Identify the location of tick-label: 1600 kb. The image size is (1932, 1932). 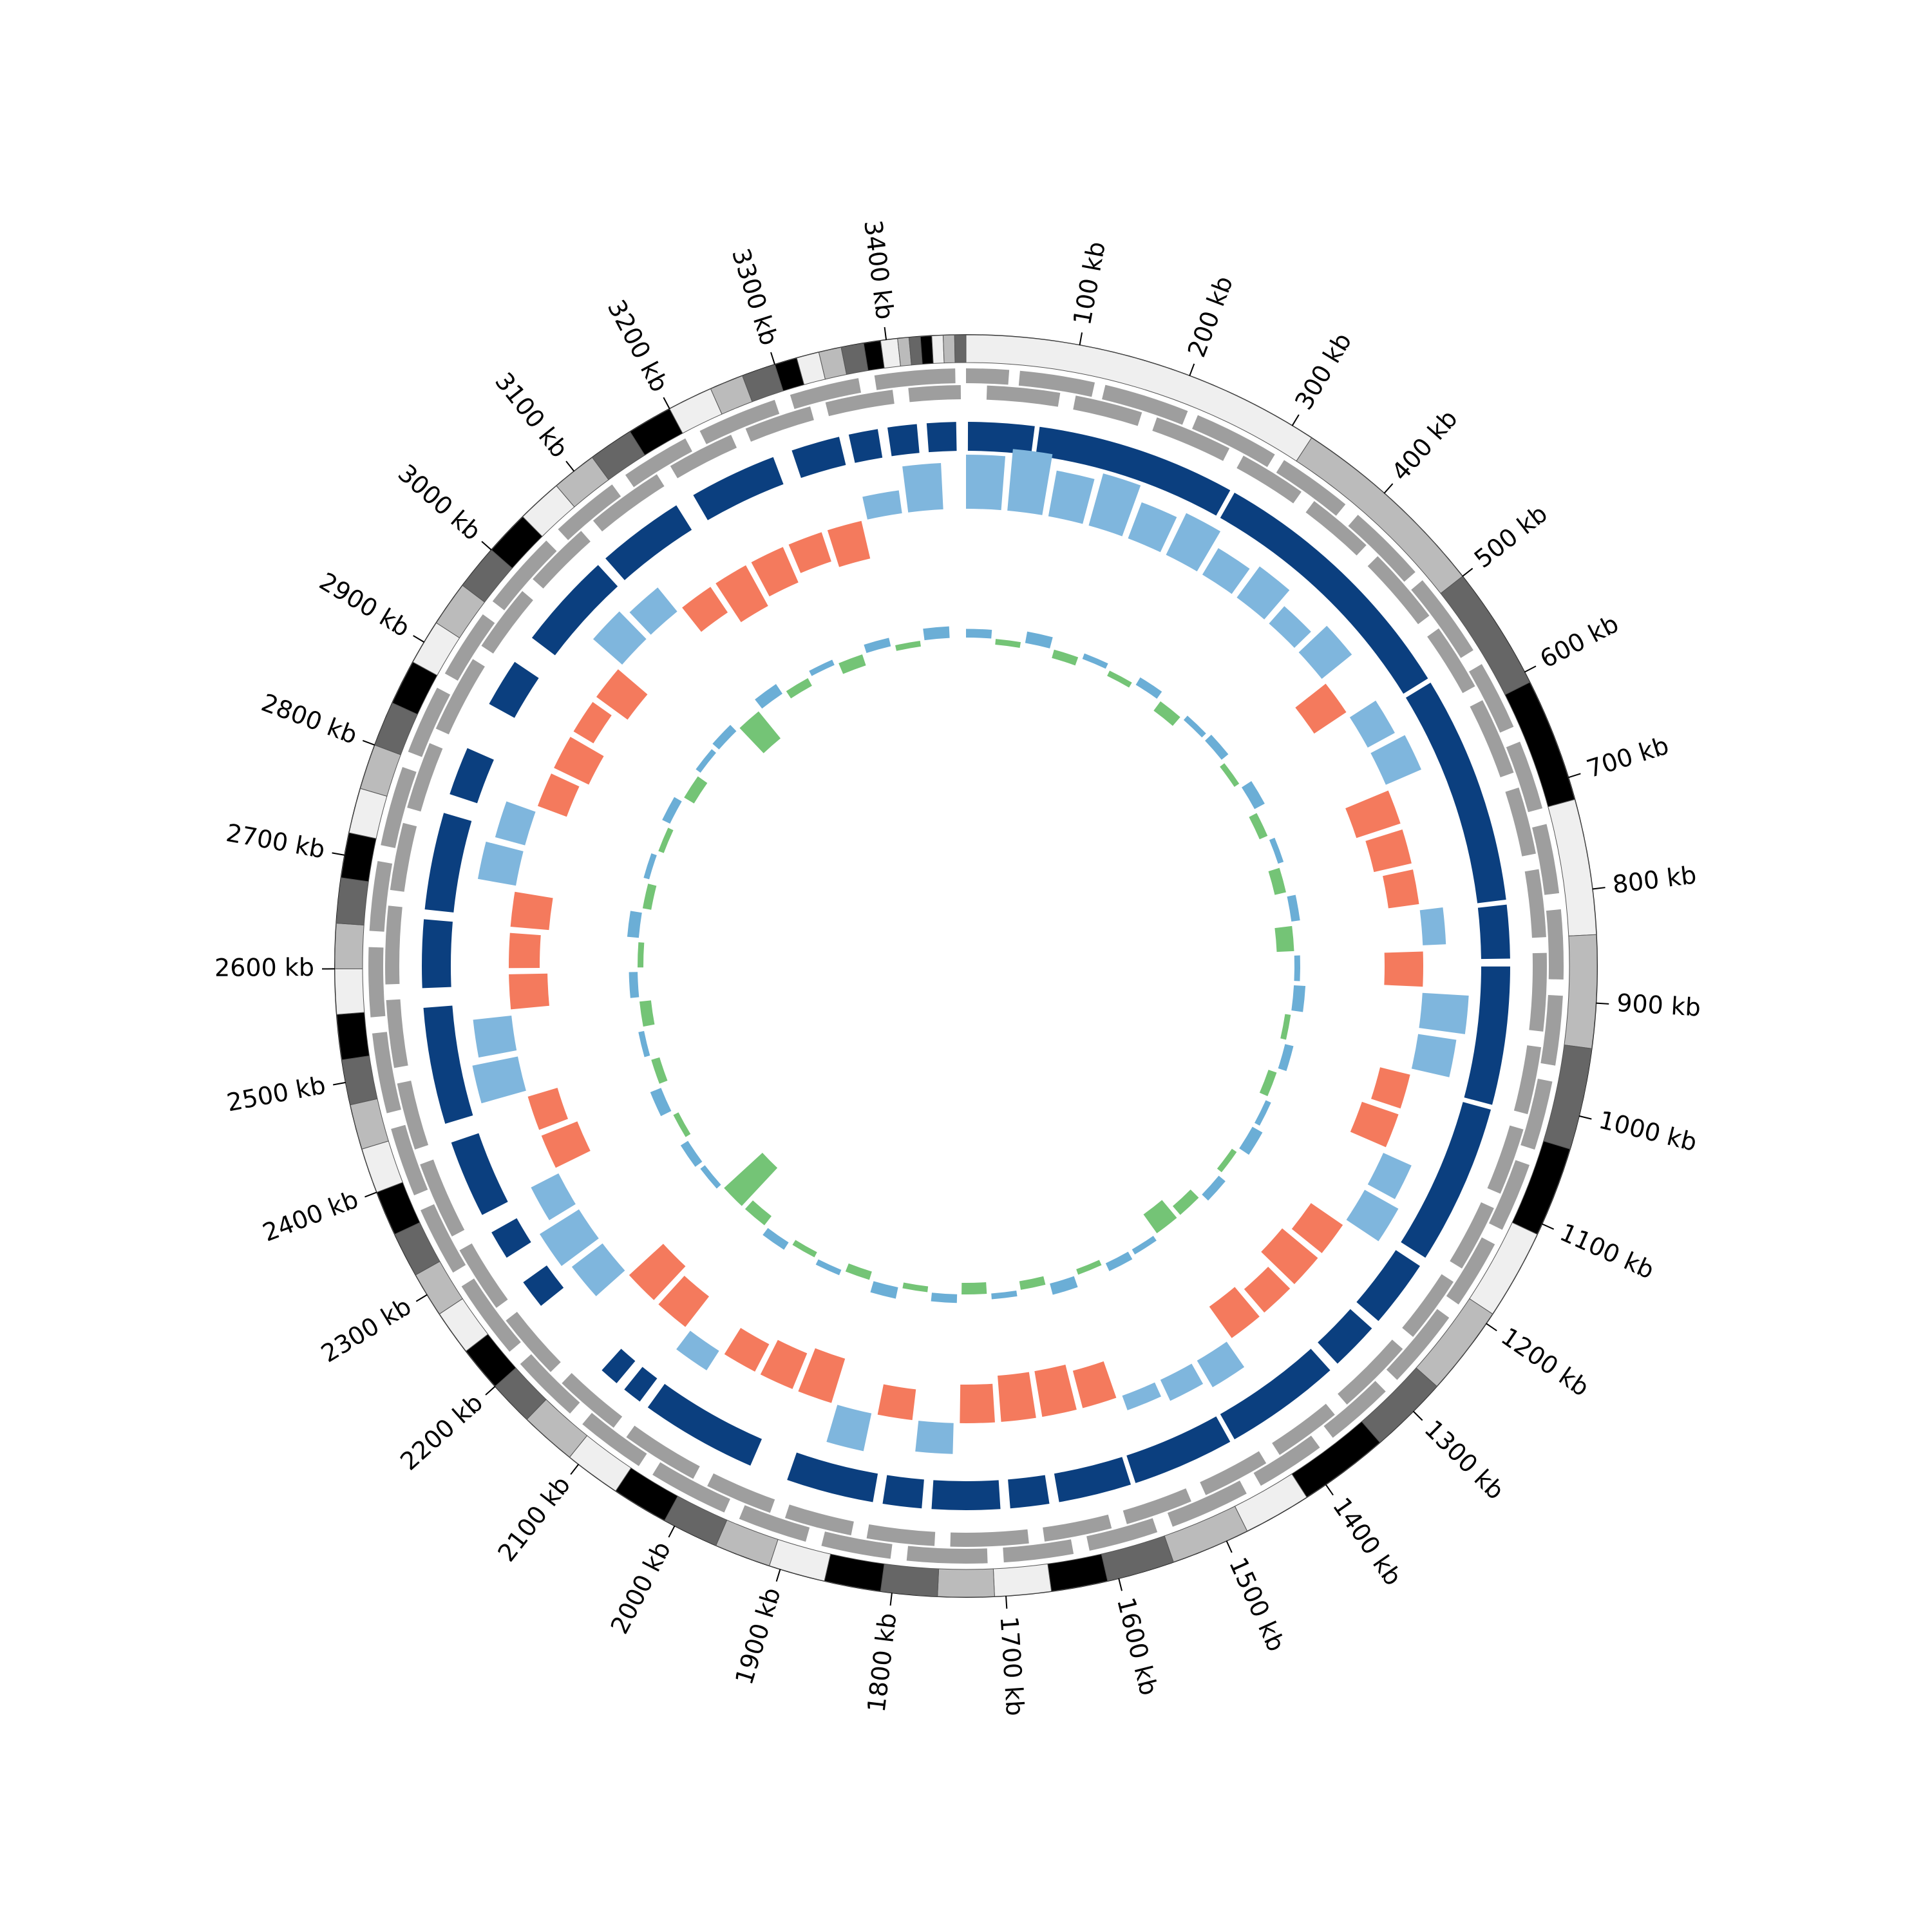
(1137, 1646).